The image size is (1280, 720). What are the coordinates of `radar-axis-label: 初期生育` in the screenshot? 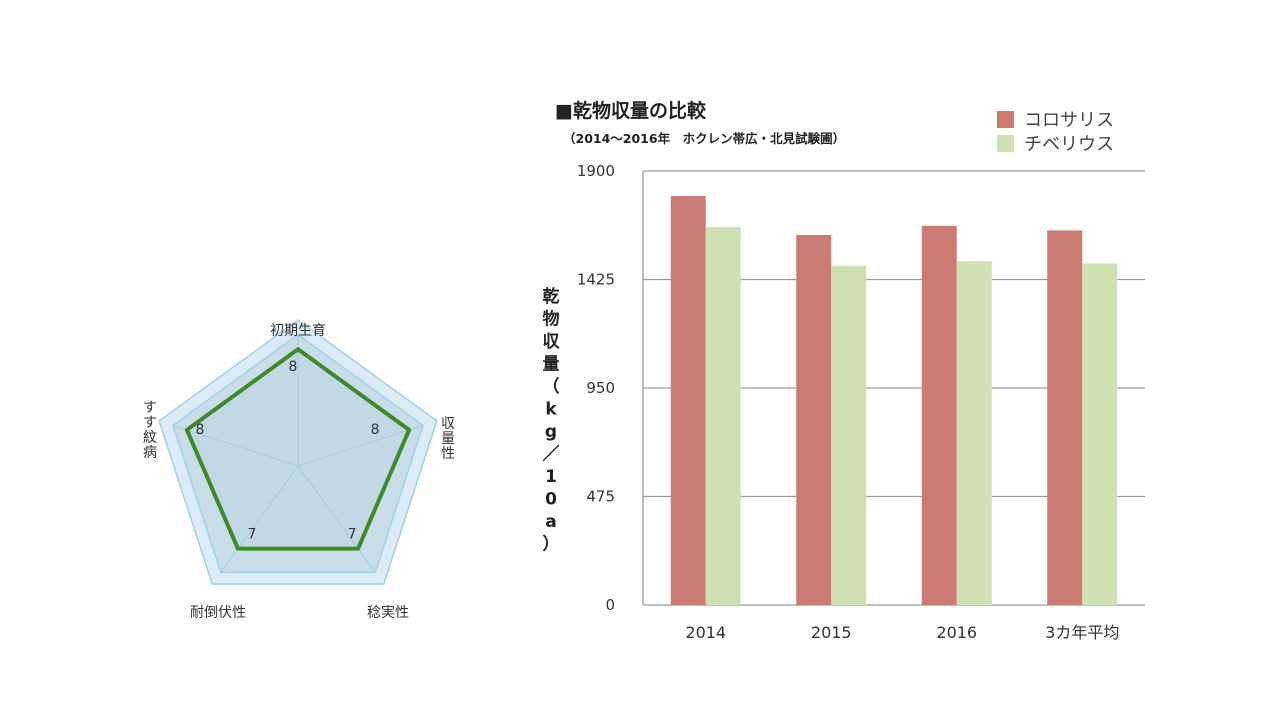 It's located at (298, 330).